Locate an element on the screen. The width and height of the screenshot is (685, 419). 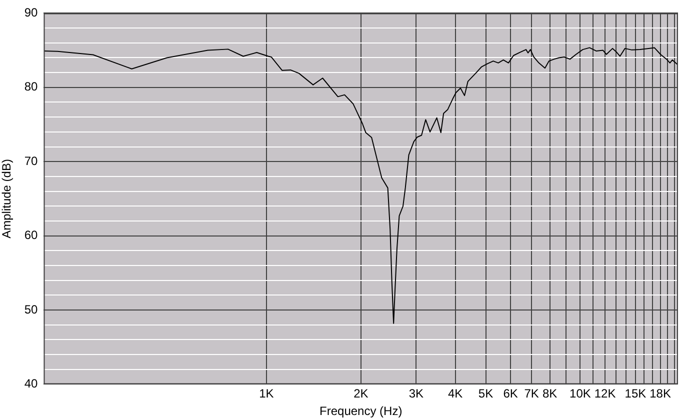
y-tick-label: 50 is located at coordinates (31, 309).